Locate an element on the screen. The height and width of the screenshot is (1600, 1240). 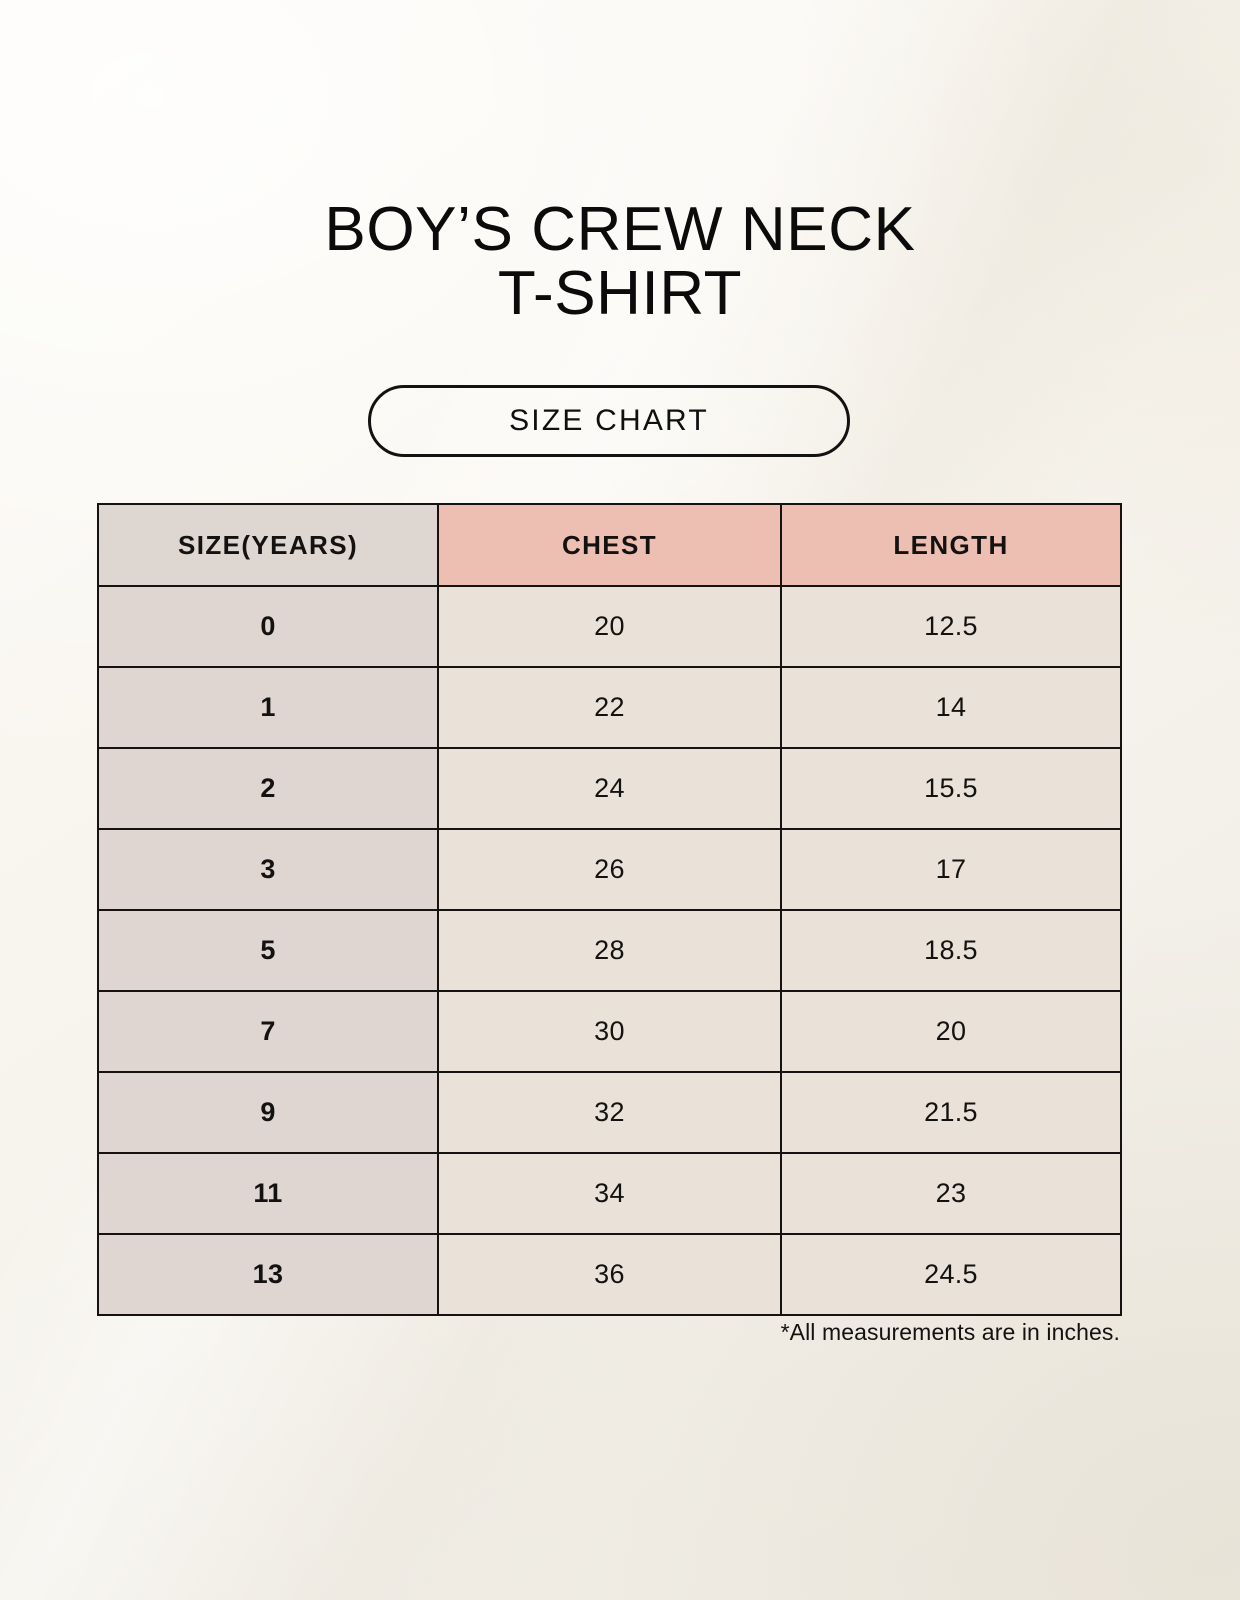
cell-chest: 22 is located at coordinates (609, 707).